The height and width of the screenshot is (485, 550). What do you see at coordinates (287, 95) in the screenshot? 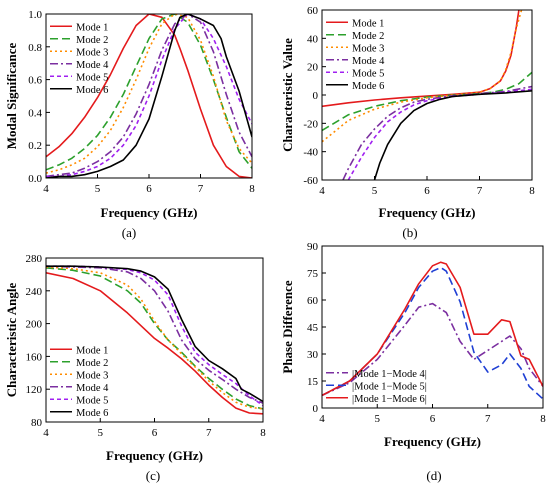
I see `y-axis-label: Characteristic Value` at bounding box center [287, 95].